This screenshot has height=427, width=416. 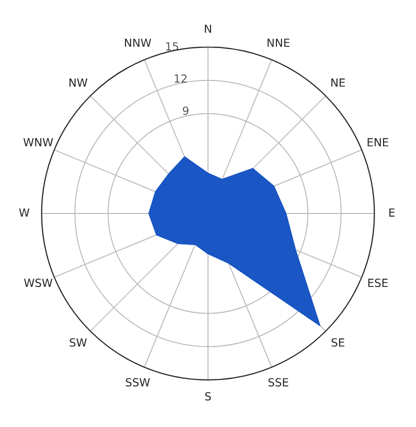 What do you see at coordinates (378, 283) in the screenshot?
I see `spoke-label: ESE` at bounding box center [378, 283].